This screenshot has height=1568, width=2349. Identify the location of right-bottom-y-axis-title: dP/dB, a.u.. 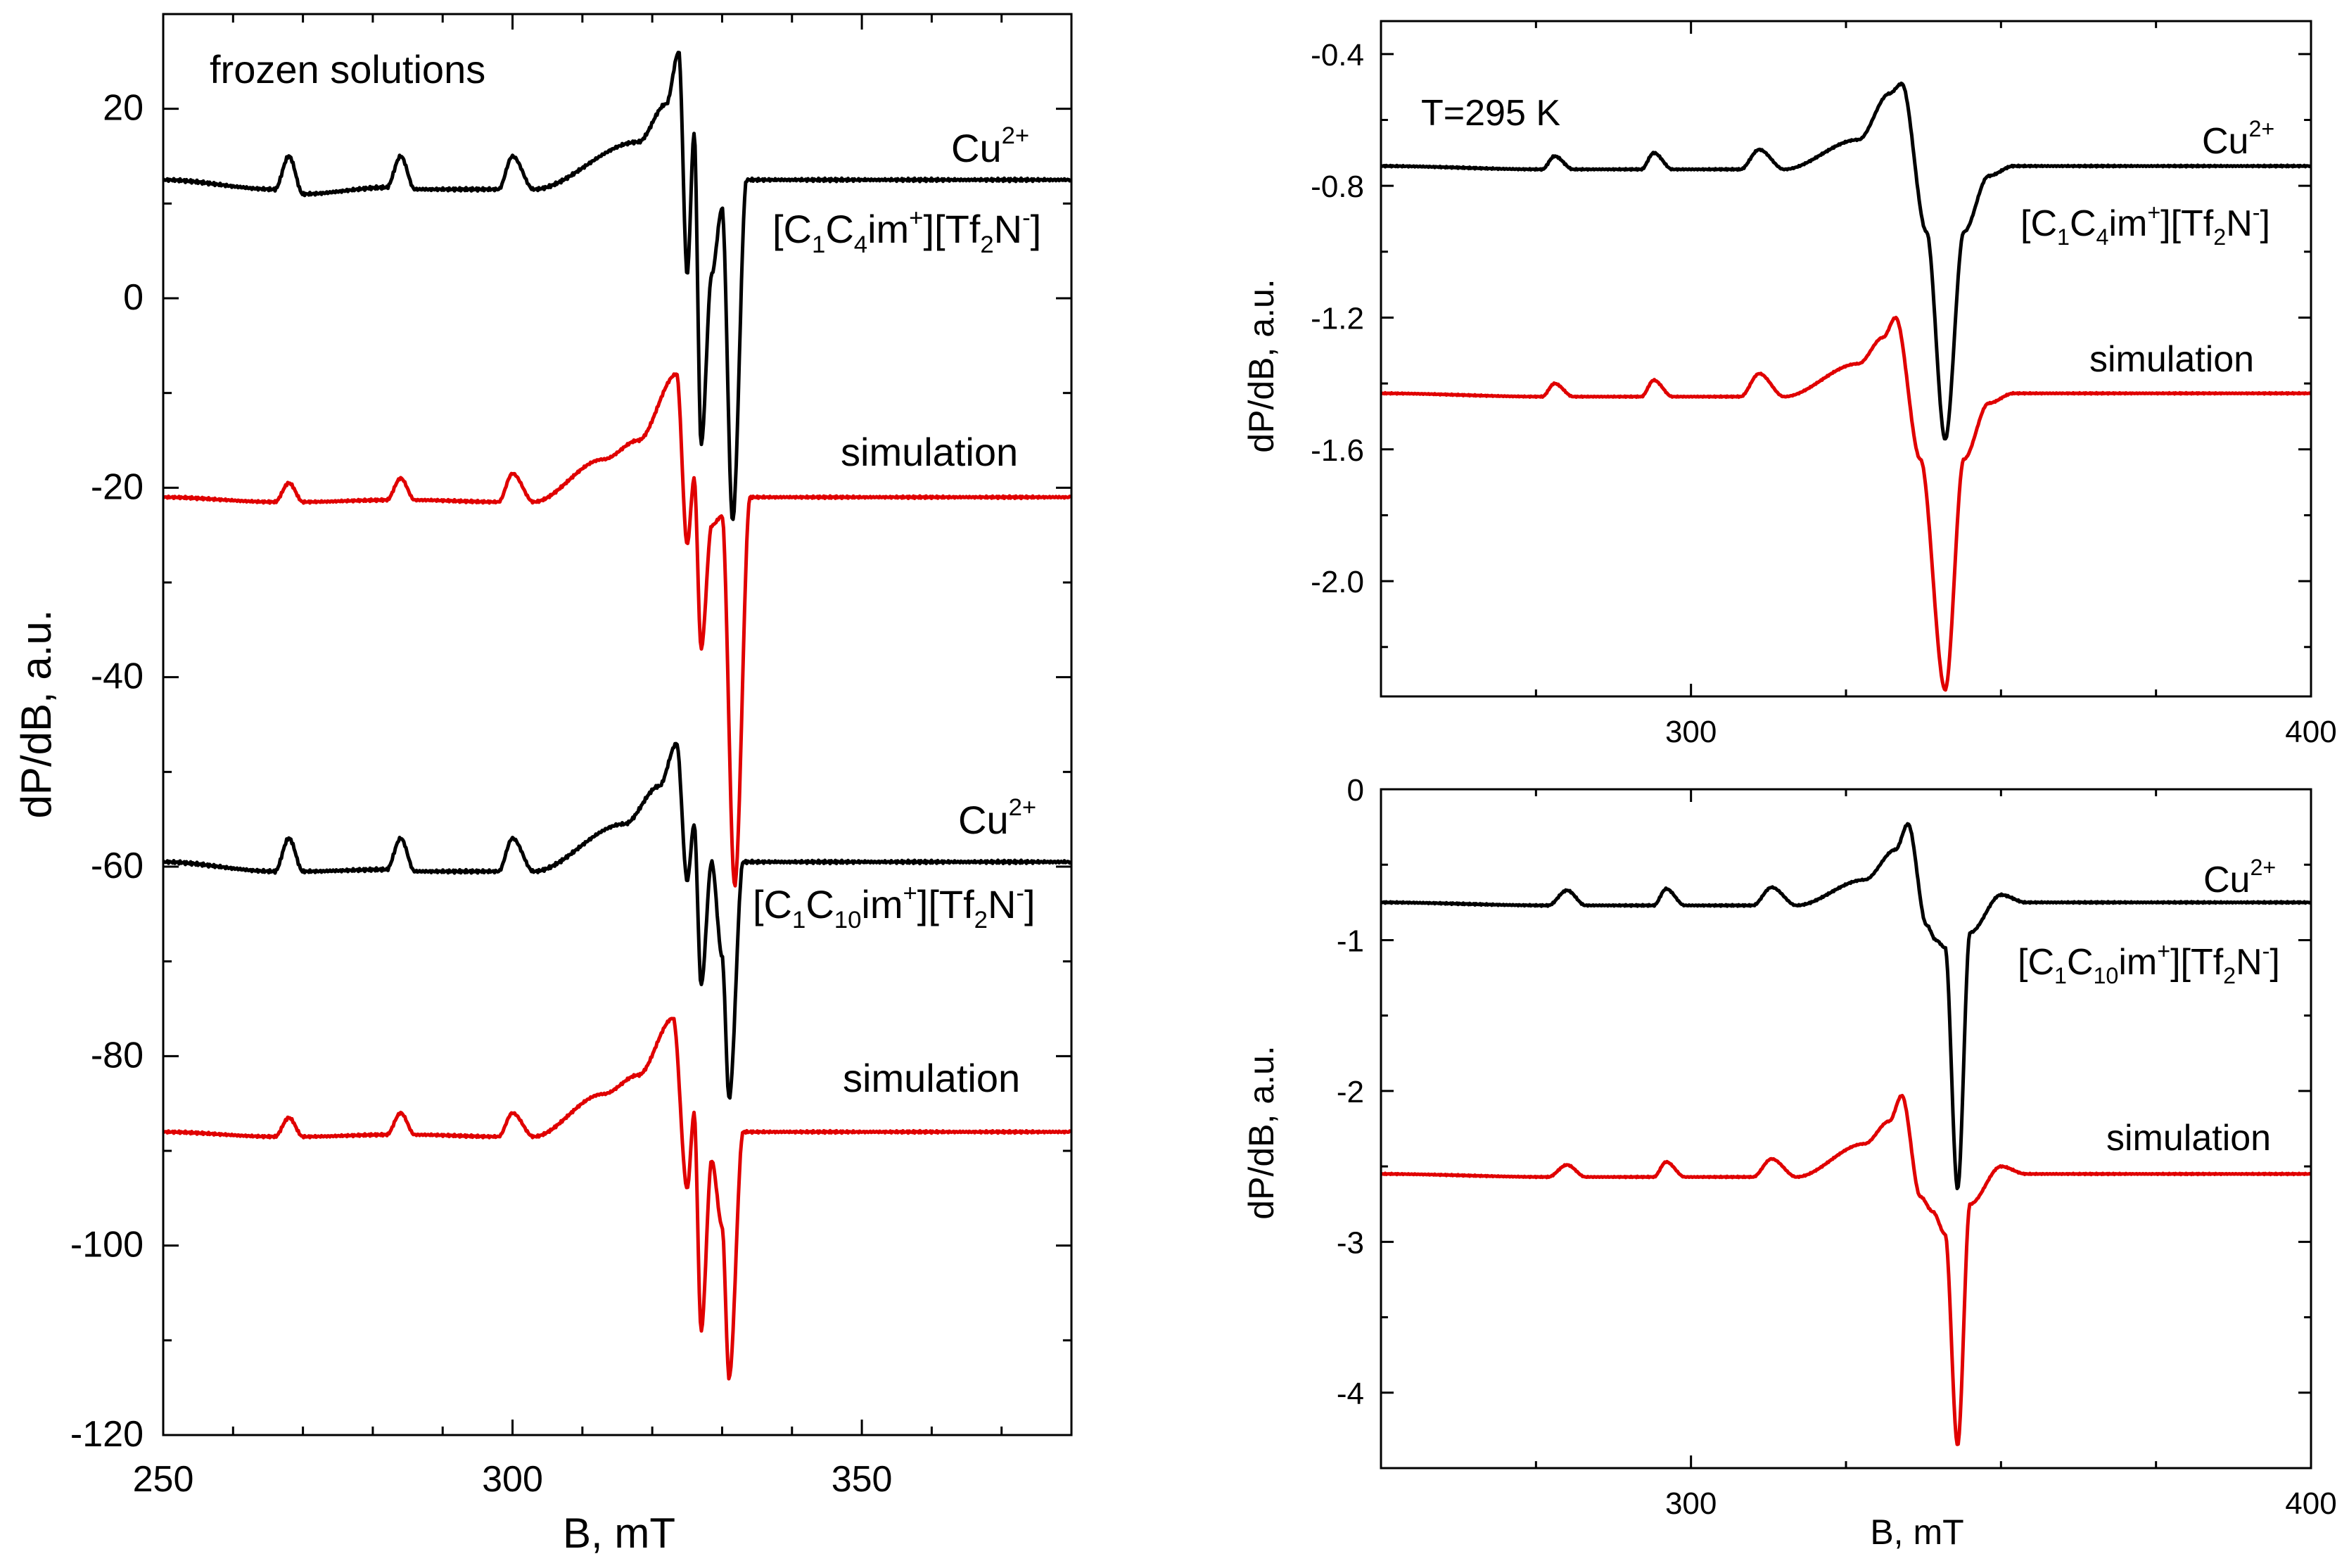
(1262, 1132).